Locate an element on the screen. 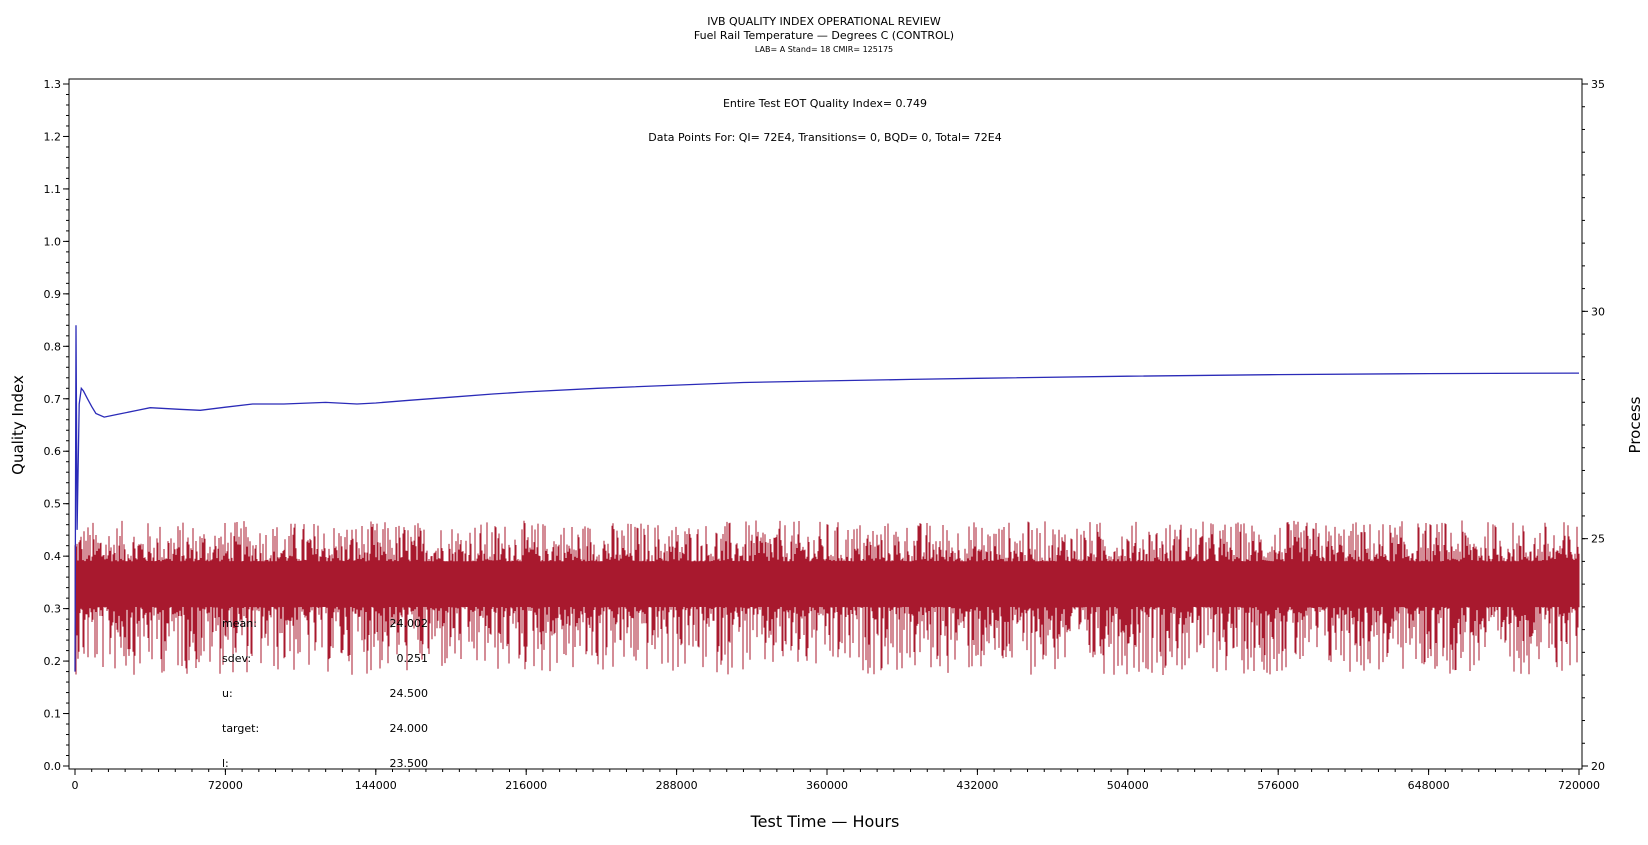  y2-tick-label: 25 is located at coordinates (1598, 539).